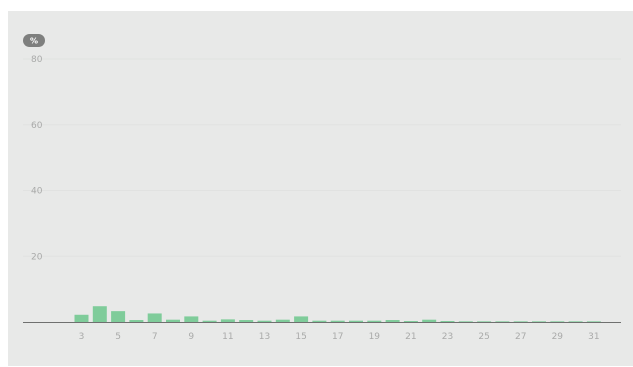 Image resolution: width=633 pixels, height=367 pixels. I want to click on x-tick-label-13: 13, so click(264, 337).